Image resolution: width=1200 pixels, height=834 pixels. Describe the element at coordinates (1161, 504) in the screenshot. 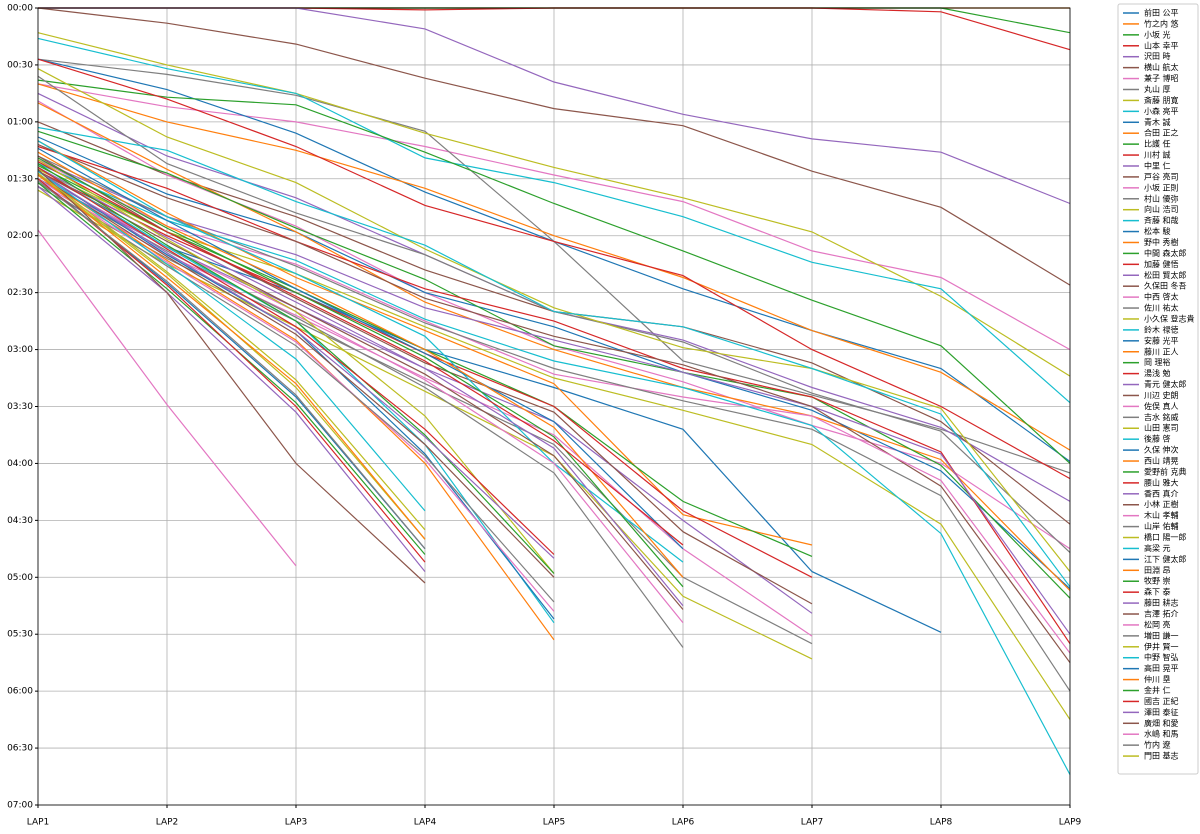

I see `legend-label: 小林 正樹` at that location.